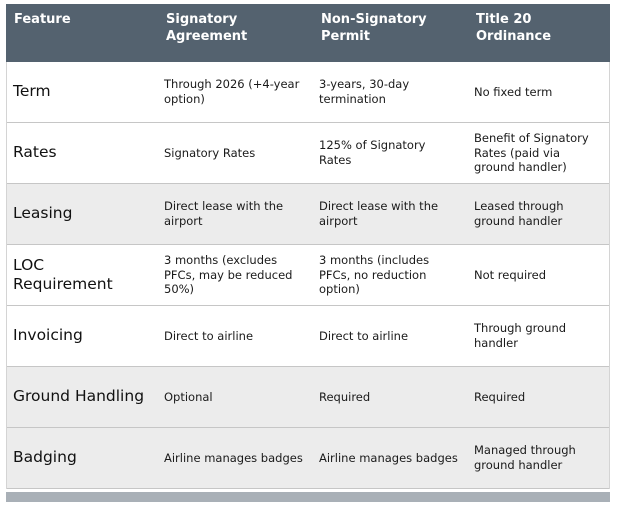 This screenshot has height=508, width=617. What do you see at coordinates (79, 396) in the screenshot?
I see `feature-cell: Ground Handling` at bounding box center [79, 396].